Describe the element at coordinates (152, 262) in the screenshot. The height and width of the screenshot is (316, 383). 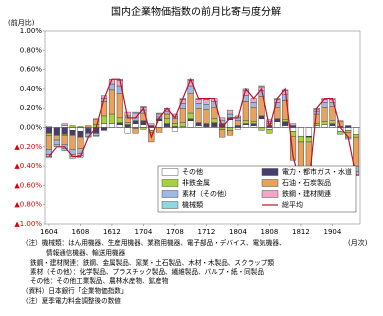
I see `note: 鉄鋼・建材関連：鉄鋼、金属製品、窯業・土石製品、木材・木製品、スクラップ類` at that location.